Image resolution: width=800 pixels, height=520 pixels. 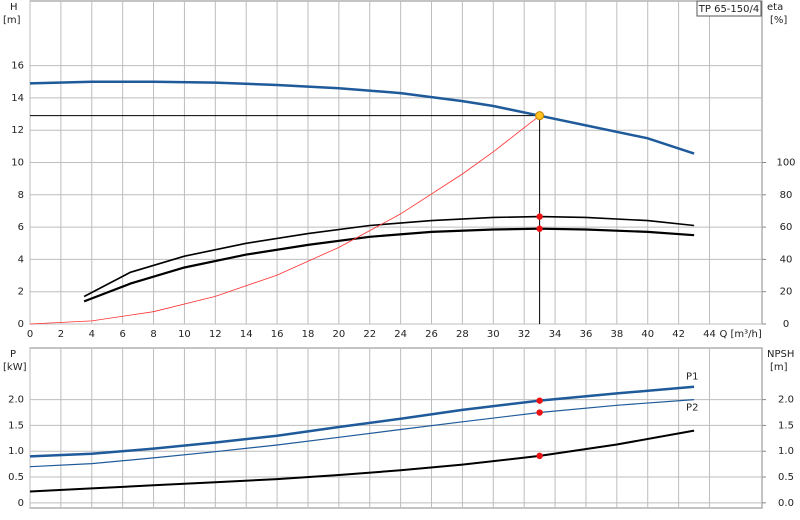 I want to click on y2-tick-label: 1.0, so click(x=786, y=451).